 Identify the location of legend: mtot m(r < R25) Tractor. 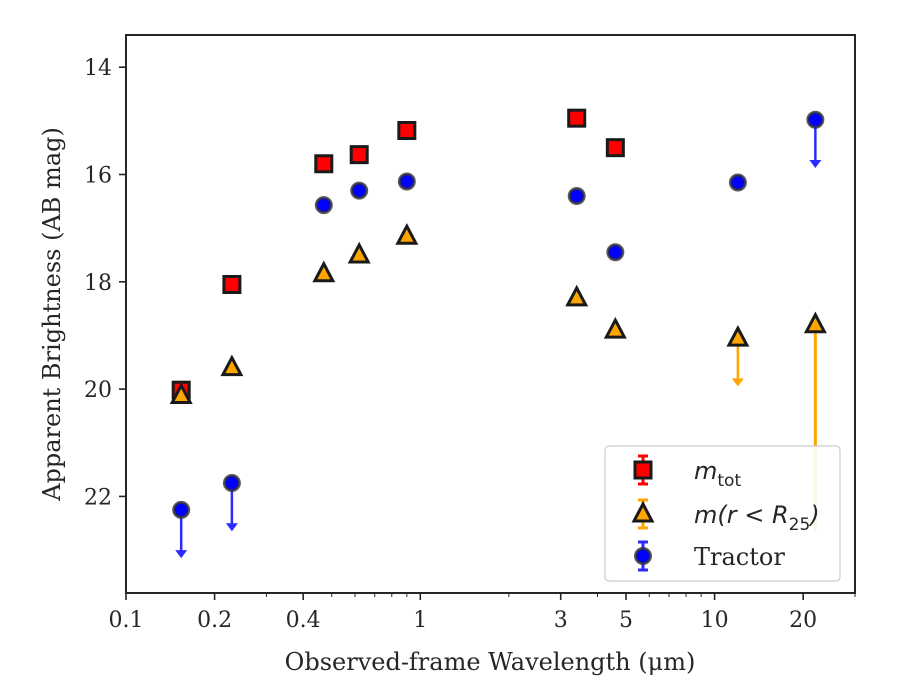
(722, 513).